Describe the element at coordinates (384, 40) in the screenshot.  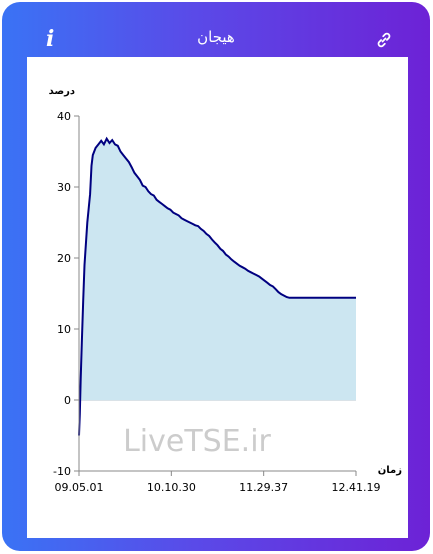
I see `link-icon` at that location.